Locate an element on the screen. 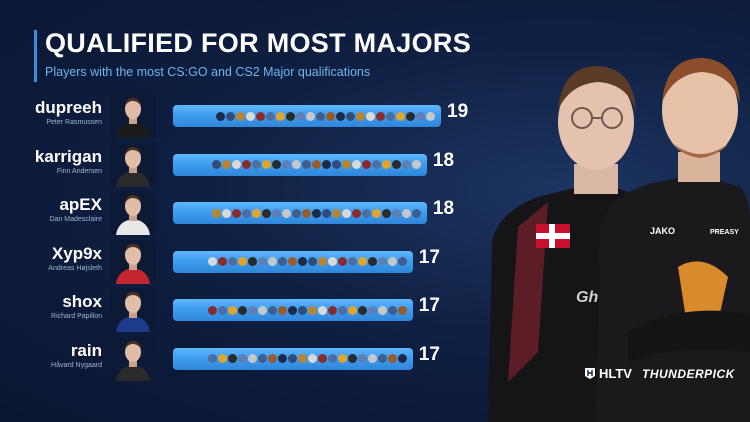  page-title: QUALIFIED FOR MOST MAJORS is located at coordinates (258, 43).